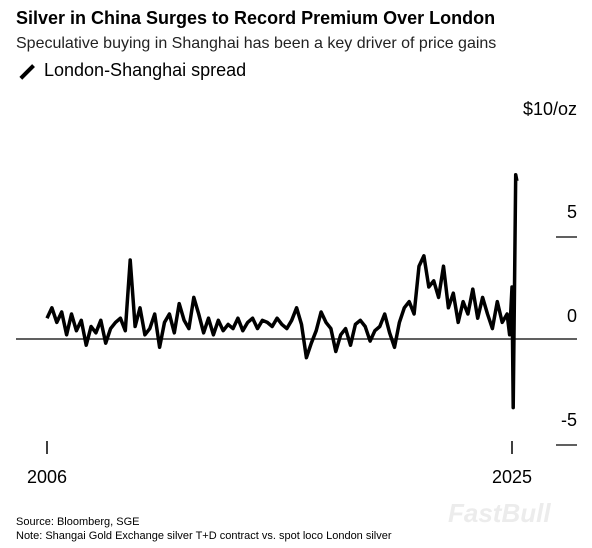 This screenshot has height=548, width=592. Describe the element at coordinates (550, 109) in the screenshot. I see `y-tick-label: $10/oz` at that location.